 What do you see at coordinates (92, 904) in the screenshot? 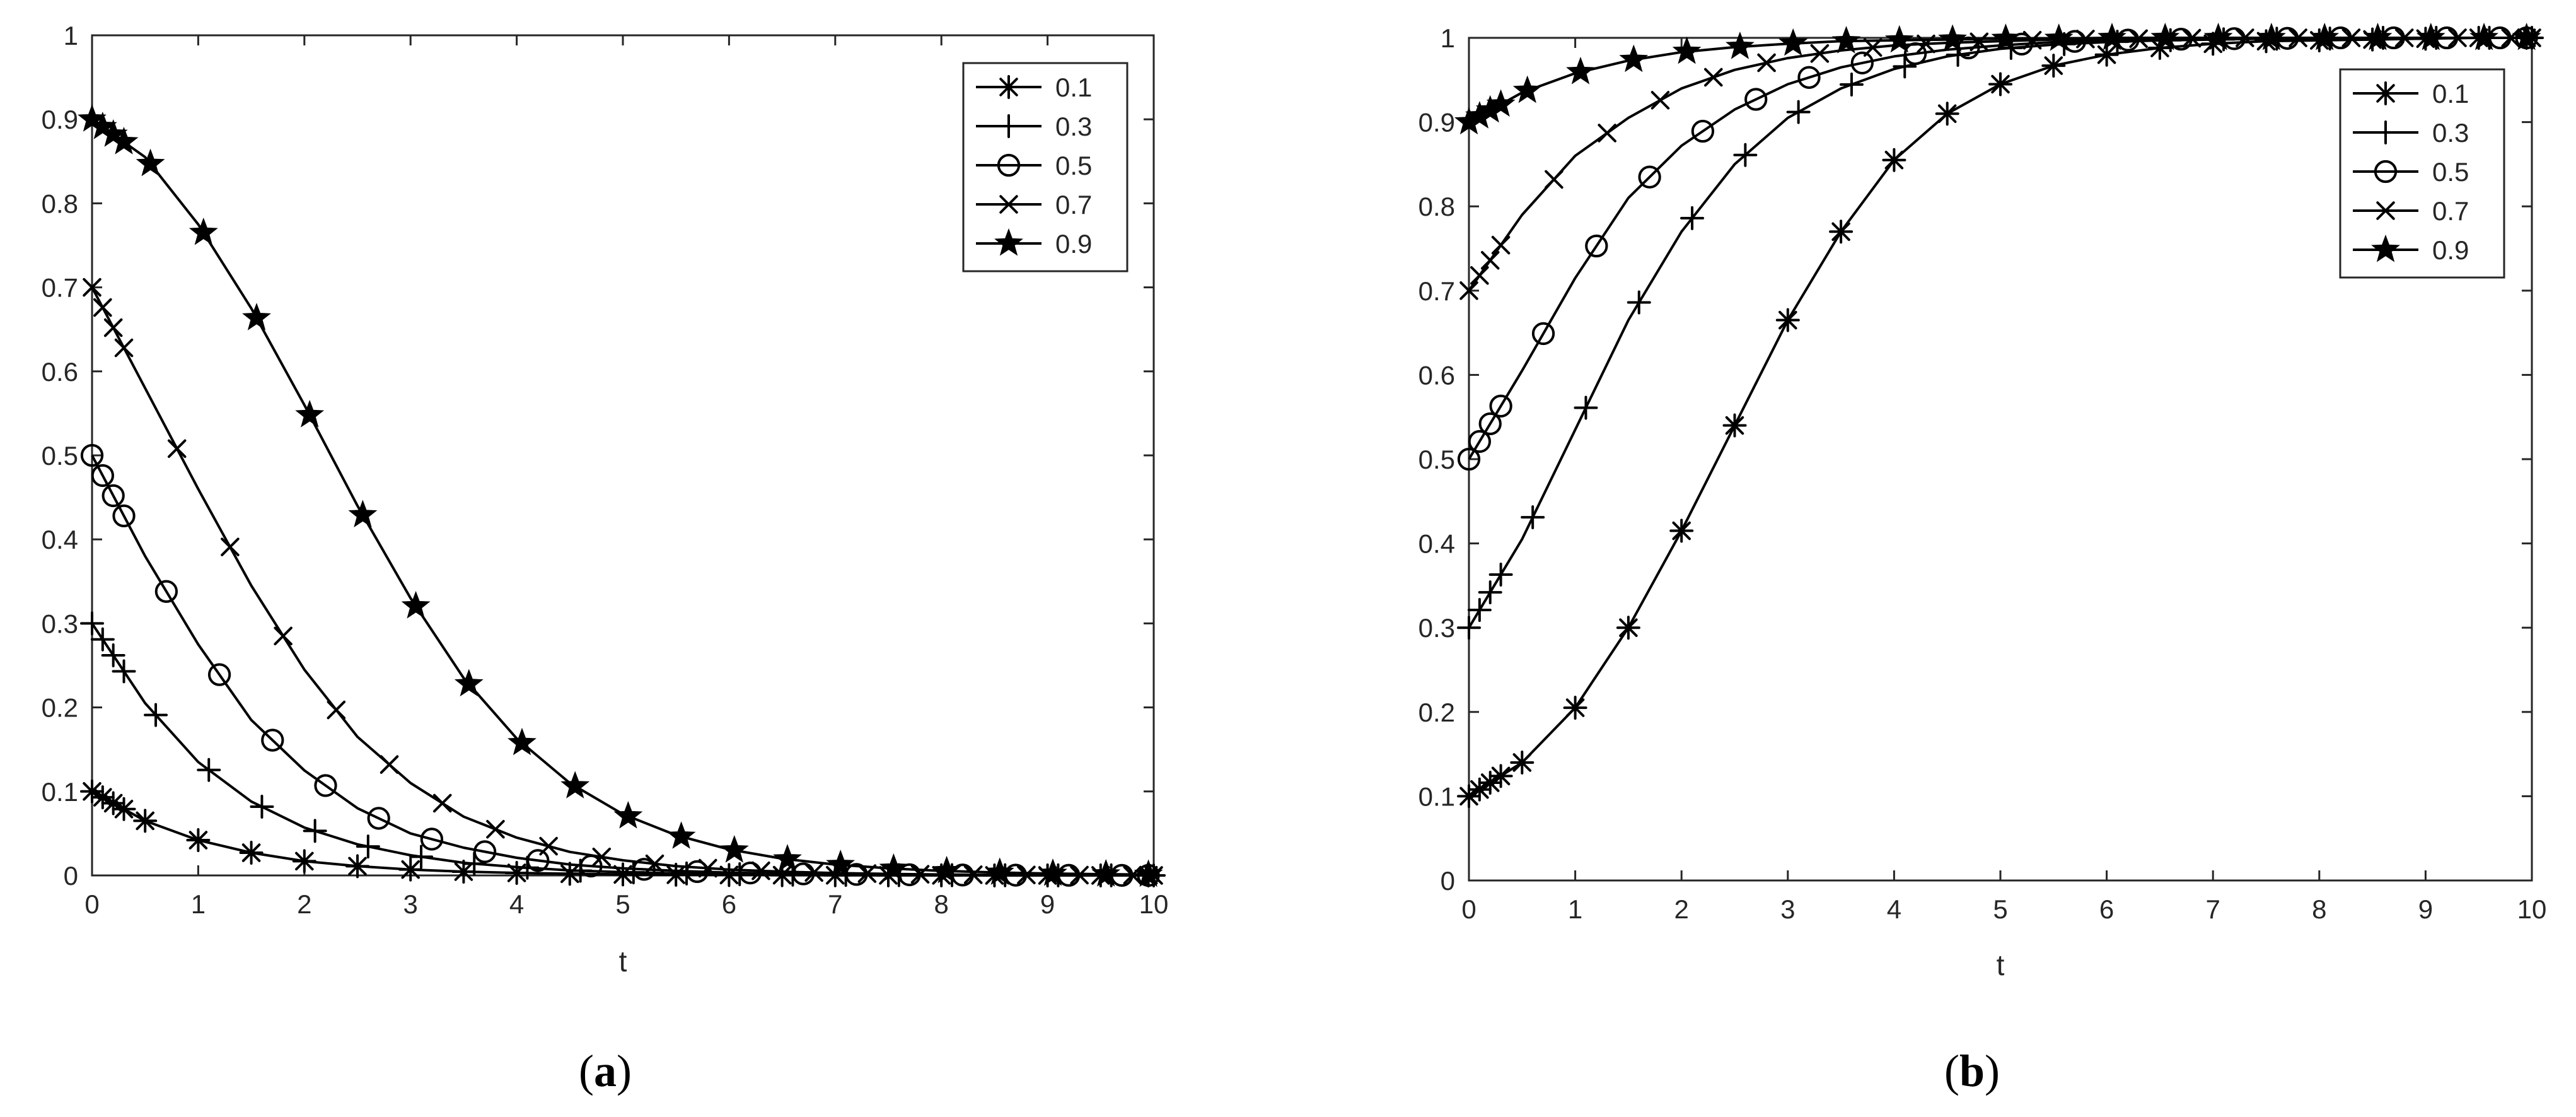
I see `x-tick-label: 0` at bounding box center [92, 904].